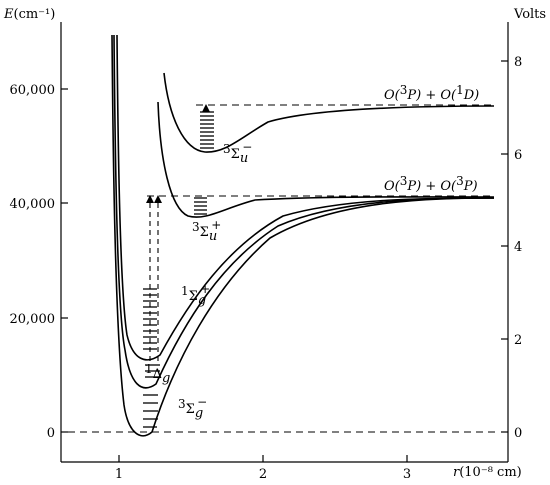 Image resolution: width=550 pixels, height=485 pixels. What do you see at coordinates (8, 14) in the screenshot?
I see `left-axis-title-symbol: E` at bounding box center [8, 14].